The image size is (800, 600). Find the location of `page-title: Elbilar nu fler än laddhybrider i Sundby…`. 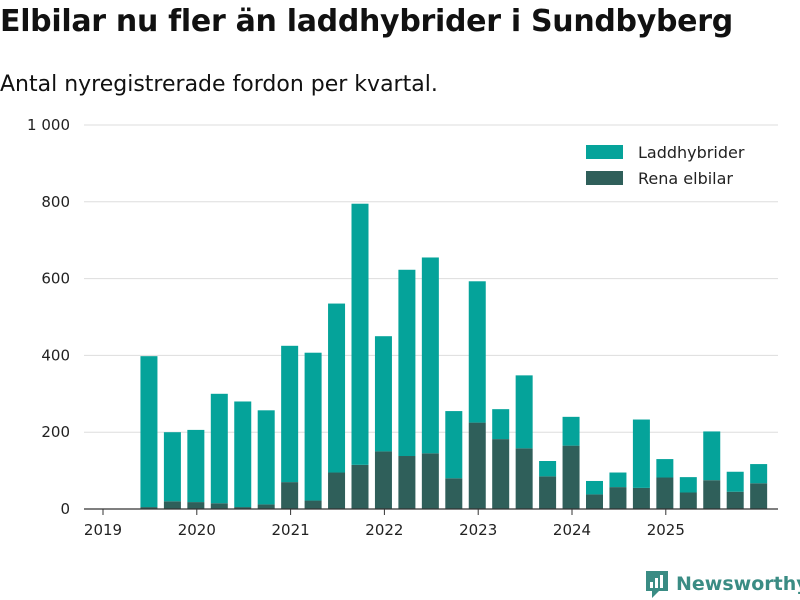

page-title: Elbilar nu fler än laddhybrider i Sundby… is located at coordinates (366, 21).